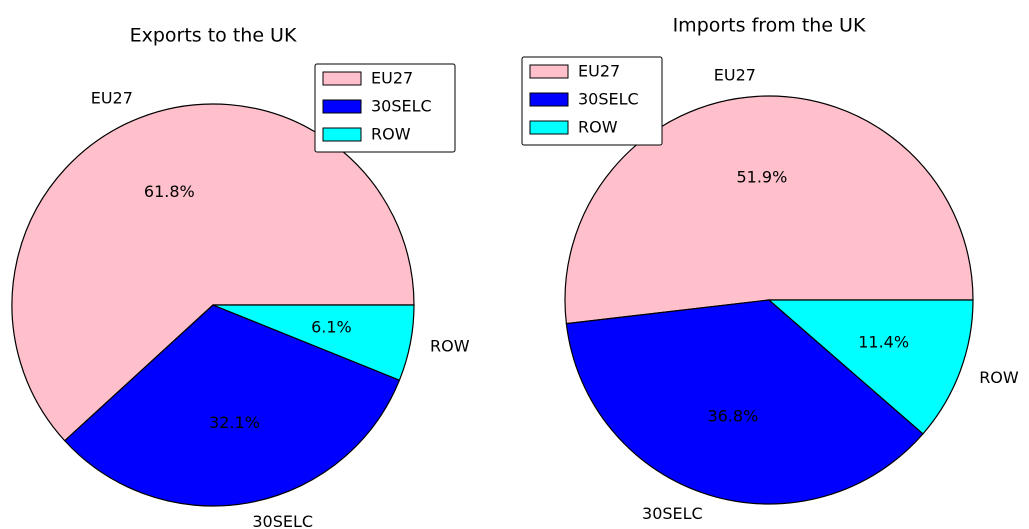 The image size is (1029, 529). I want to click on value-label: 61.8%, so click(169, 191).